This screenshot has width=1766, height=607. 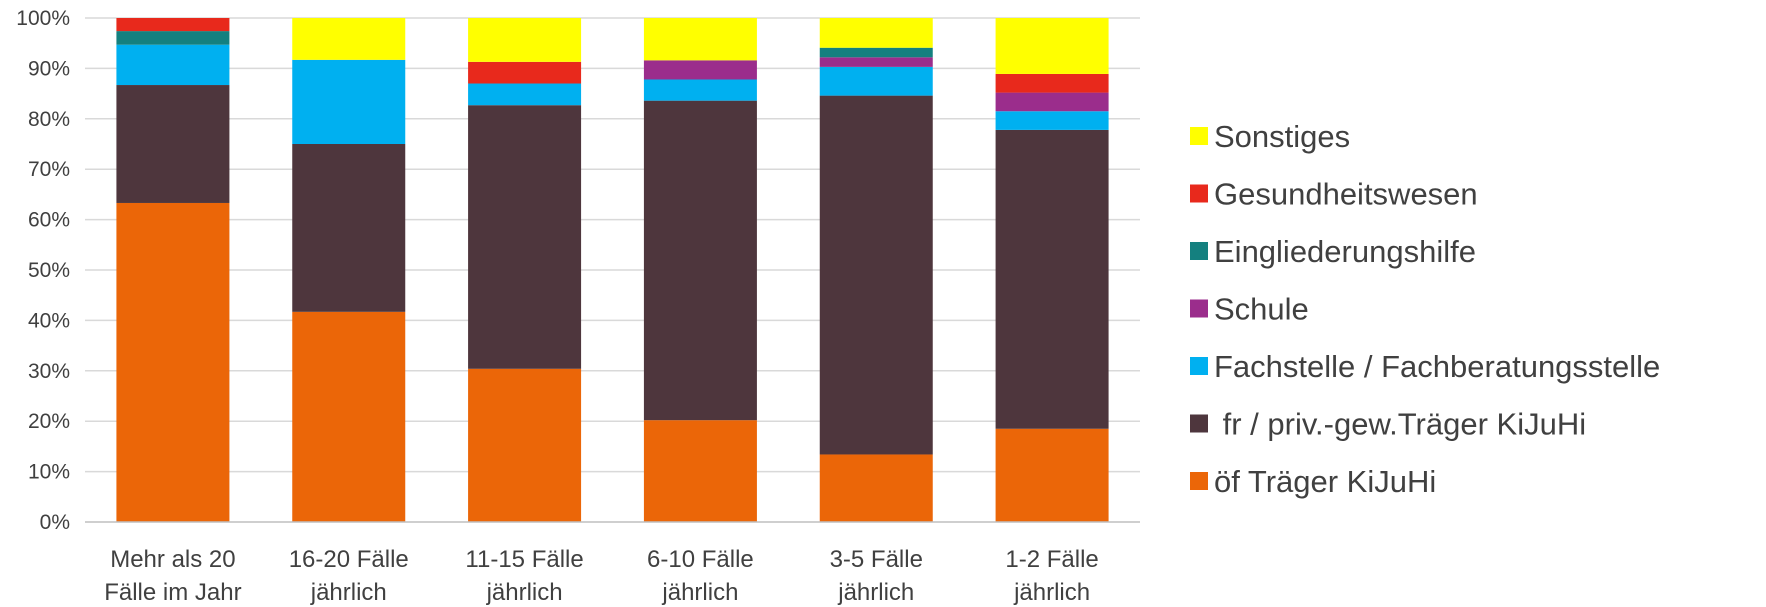 I want to click on legend-label: Fachstelle / Fachberatungsstelle, so click(x=1437, y=366).